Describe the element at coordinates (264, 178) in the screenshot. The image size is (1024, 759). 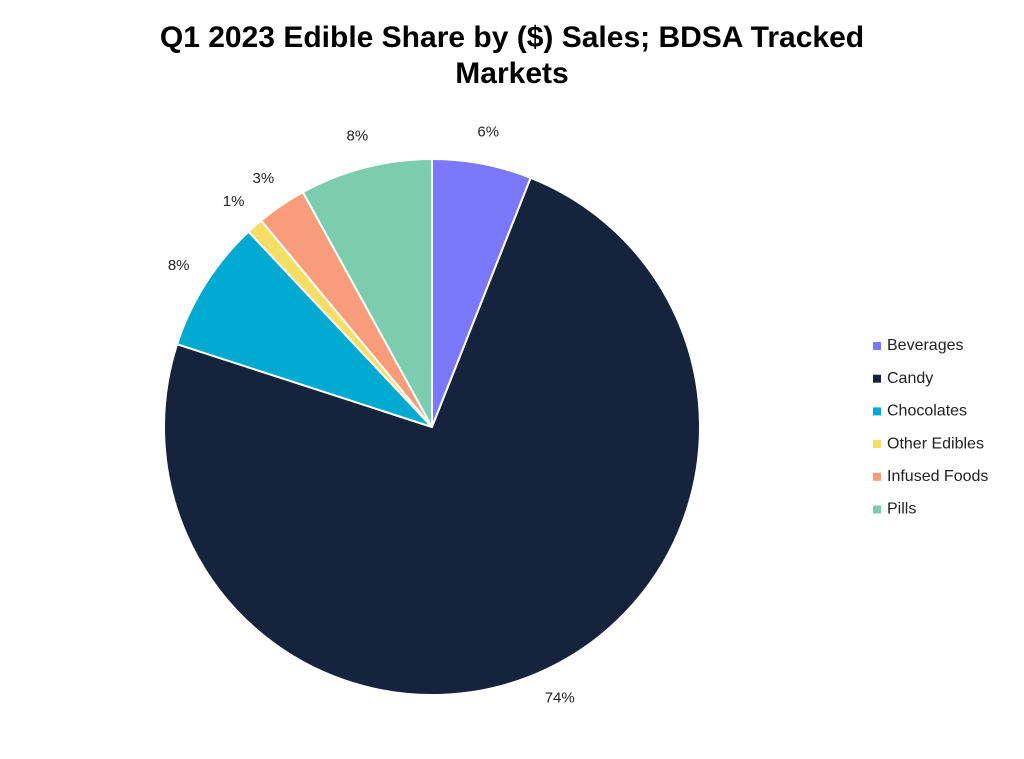
I see `data-label: 3%` at that location.